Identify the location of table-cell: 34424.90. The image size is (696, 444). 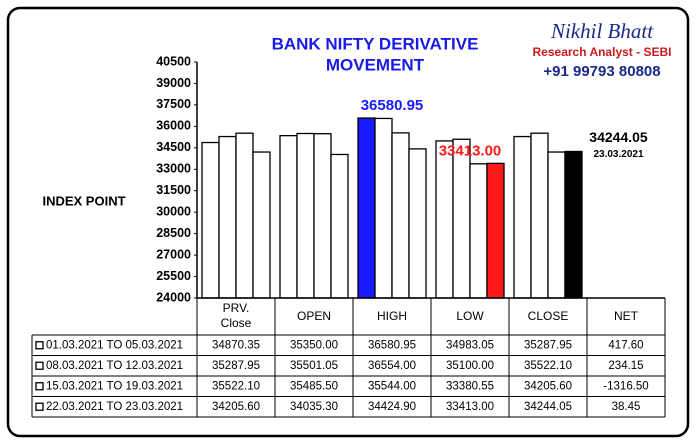
(392, 407).